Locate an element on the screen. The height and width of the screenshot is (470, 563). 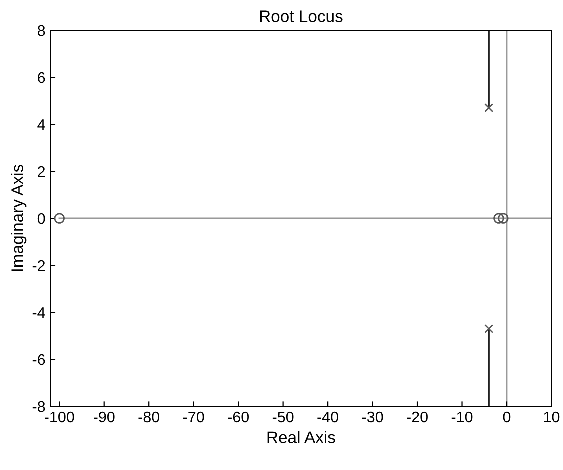
y-tick-label: -4 is located at coordinates (39, 313).